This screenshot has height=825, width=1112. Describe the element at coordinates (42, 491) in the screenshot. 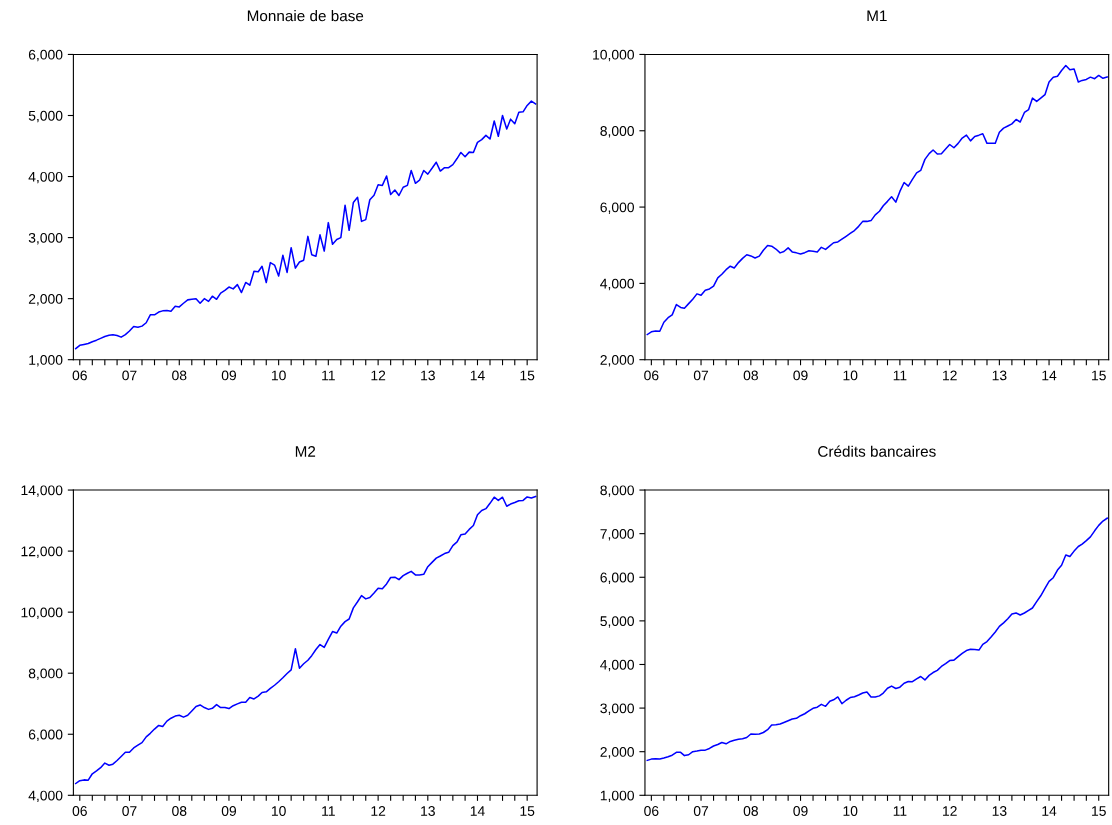

I see `y-tick-label: 14,000` at that location.